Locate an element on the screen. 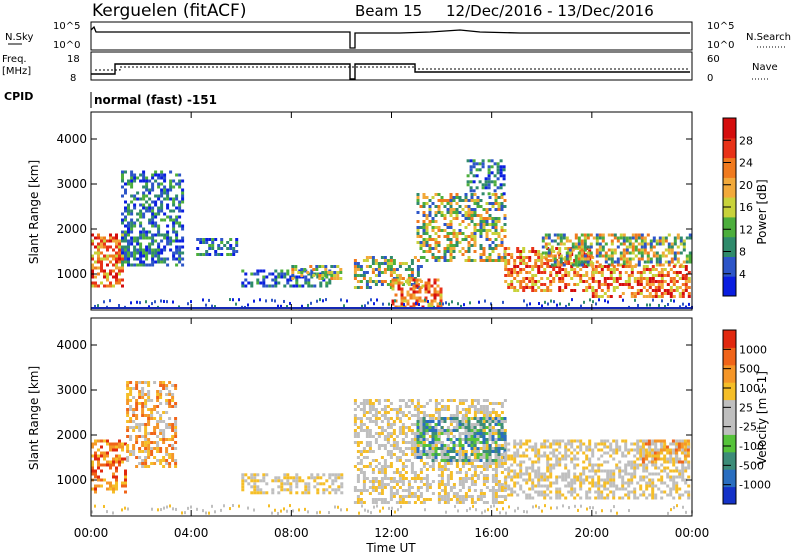 Image resolution: width=800 pixels, height=554 pixels. heatmap-cell-1-2054 is located at coordinates (599, 489).